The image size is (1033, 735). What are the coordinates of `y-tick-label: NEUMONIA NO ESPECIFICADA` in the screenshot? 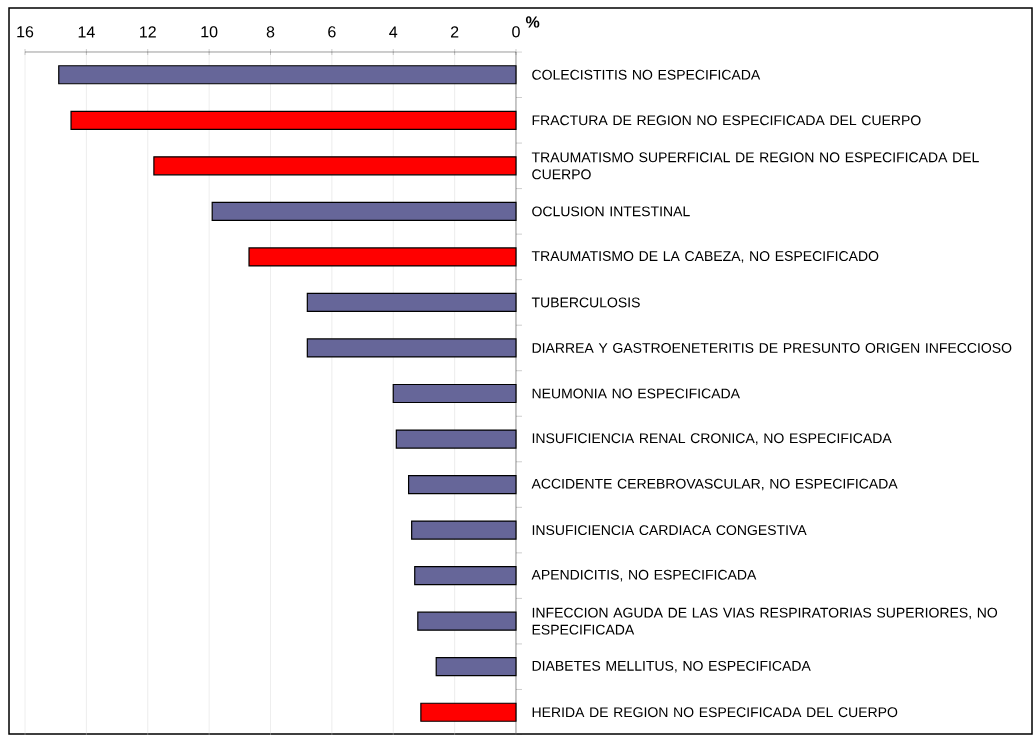 It's located at (636, 393).